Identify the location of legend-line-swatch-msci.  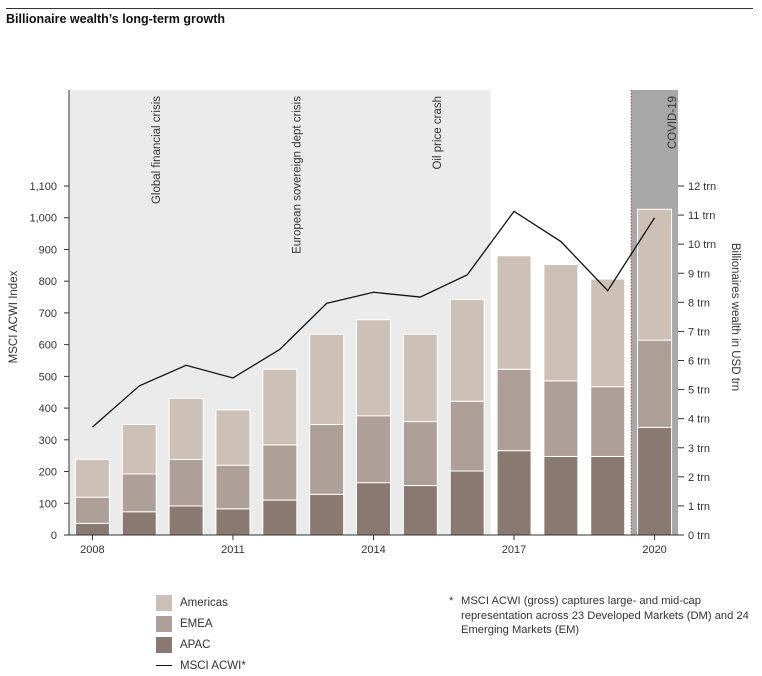
(164, 665).